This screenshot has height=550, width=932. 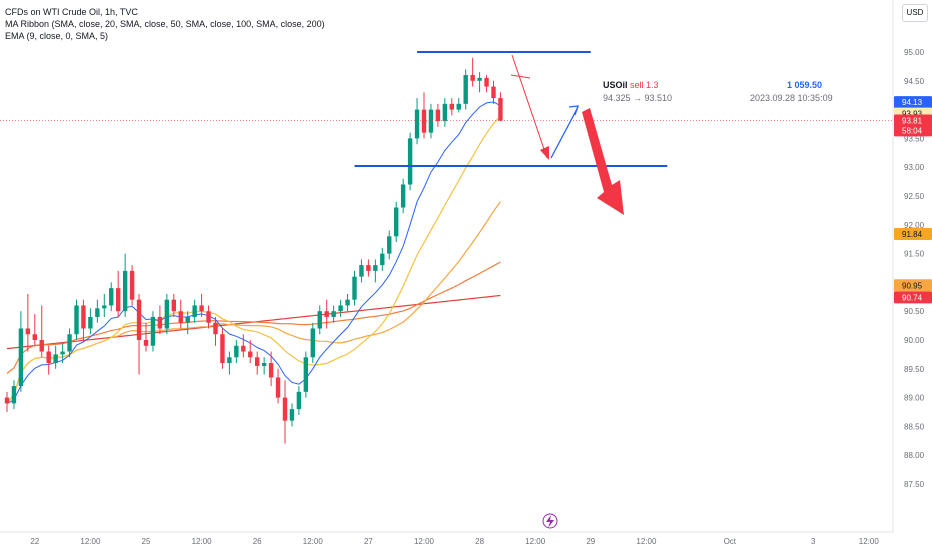 What do you see at coordinates (805, 85) in the screenshot?
I see `trade-value: 1 059.50` at bounding box center [805, 85].